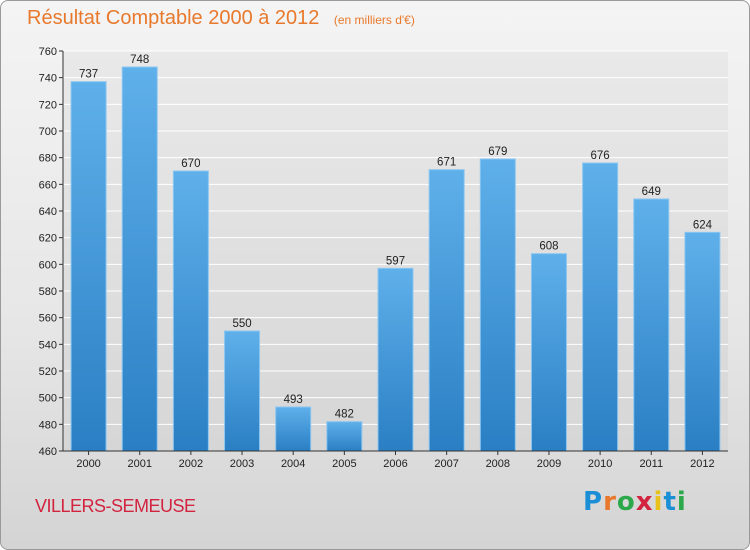 This screenshot has width=750, height=550. Describe the element at coordinates (48, 132) in the screenshot. I see `y-tick-label: 700` at that location.